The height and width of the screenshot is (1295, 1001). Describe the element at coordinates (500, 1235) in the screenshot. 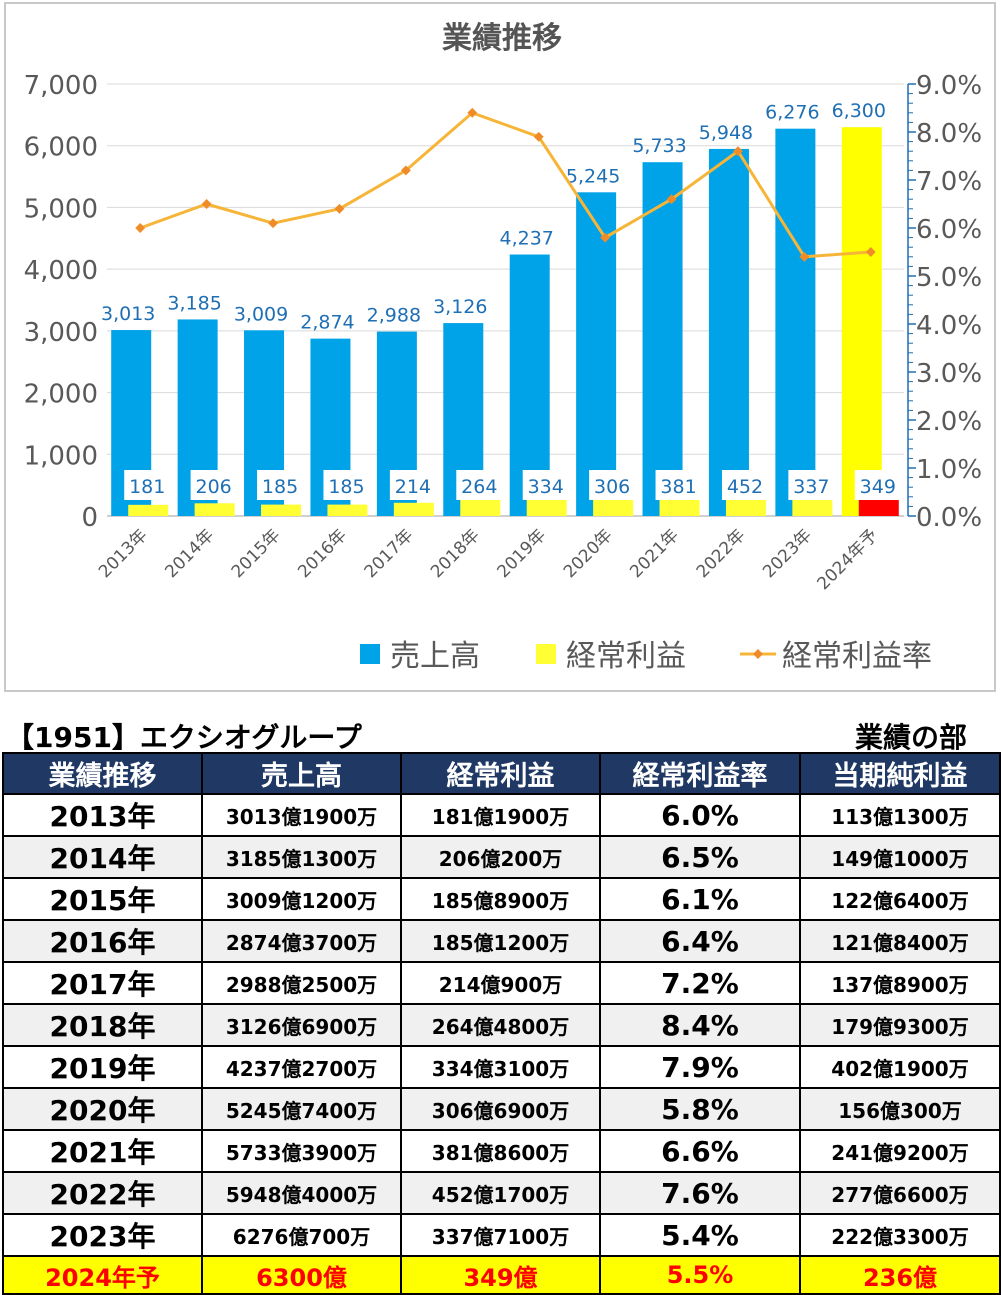

I see `cell-ordinary-profit: 337億7100万` at that location.